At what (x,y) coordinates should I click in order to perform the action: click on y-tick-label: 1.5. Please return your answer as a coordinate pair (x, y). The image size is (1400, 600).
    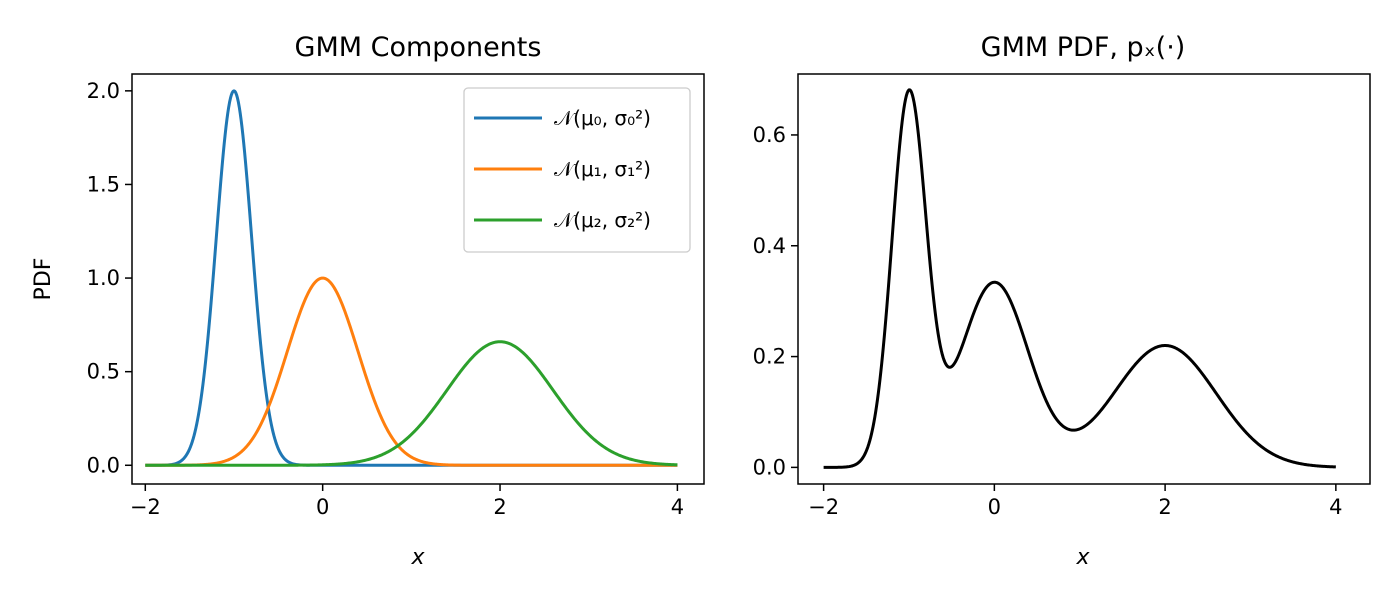
    Looking at the image, I should click on (103, 184).